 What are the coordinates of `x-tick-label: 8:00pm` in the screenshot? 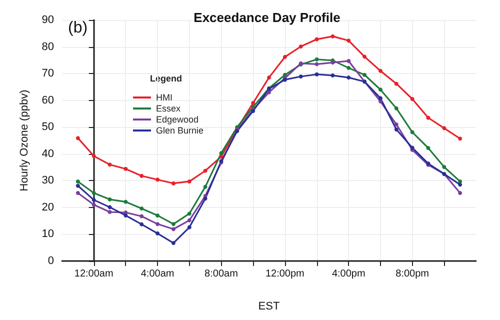 It's located at (412, 274).